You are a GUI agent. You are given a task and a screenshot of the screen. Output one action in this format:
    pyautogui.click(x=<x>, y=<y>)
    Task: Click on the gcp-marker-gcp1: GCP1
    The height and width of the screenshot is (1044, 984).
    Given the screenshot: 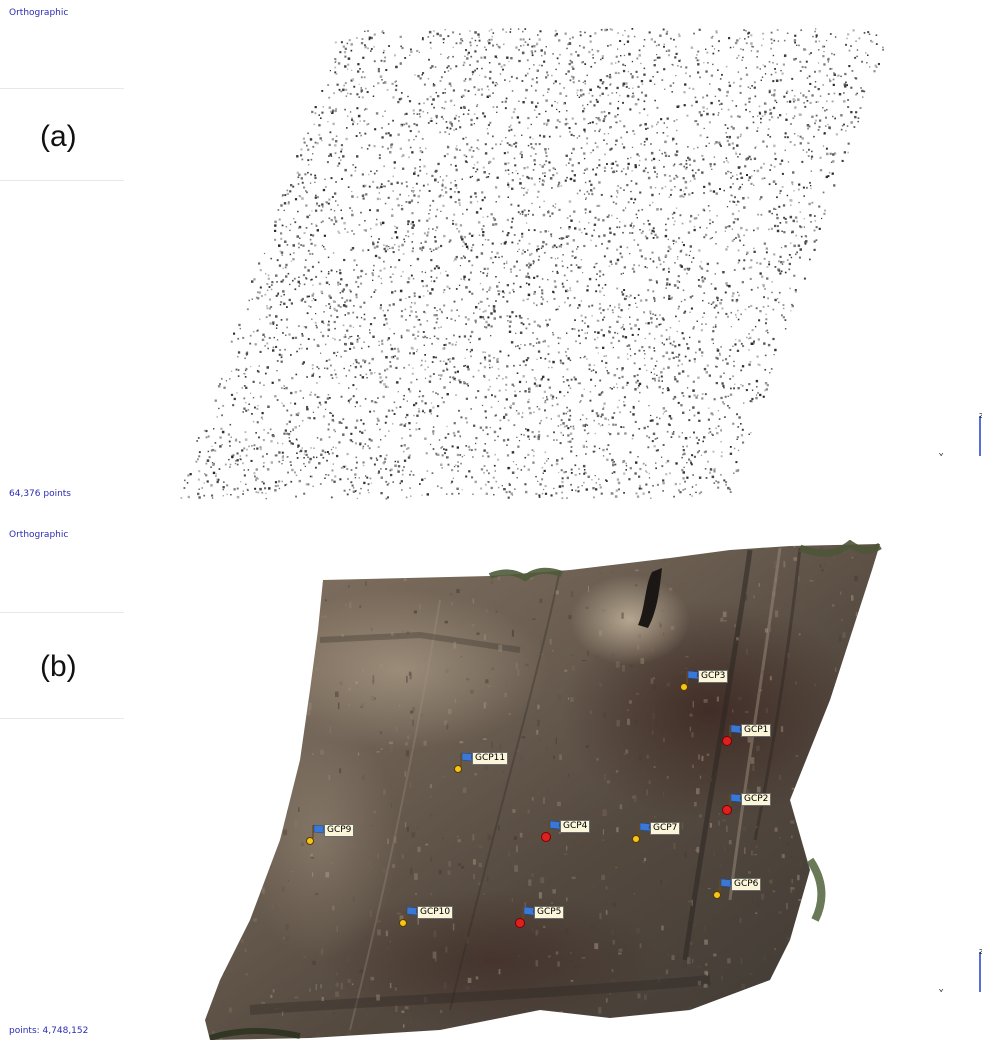 What is the action you would take?
    pyautogui.click(x=757, y=735)
    